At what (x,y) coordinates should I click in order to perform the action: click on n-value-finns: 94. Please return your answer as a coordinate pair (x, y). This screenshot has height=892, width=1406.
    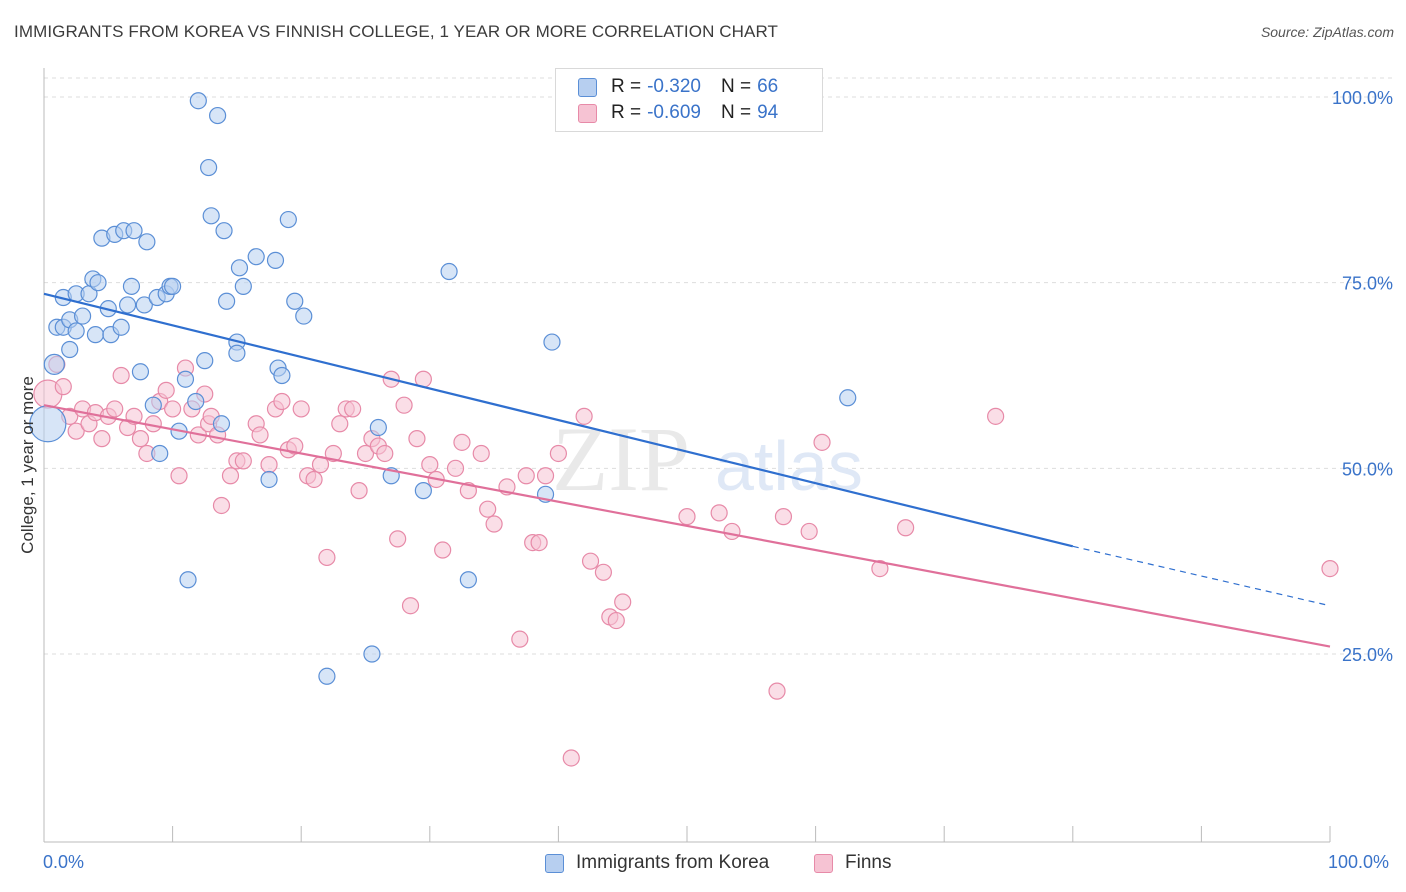
    Looking at the image, I should click on (768, 112).